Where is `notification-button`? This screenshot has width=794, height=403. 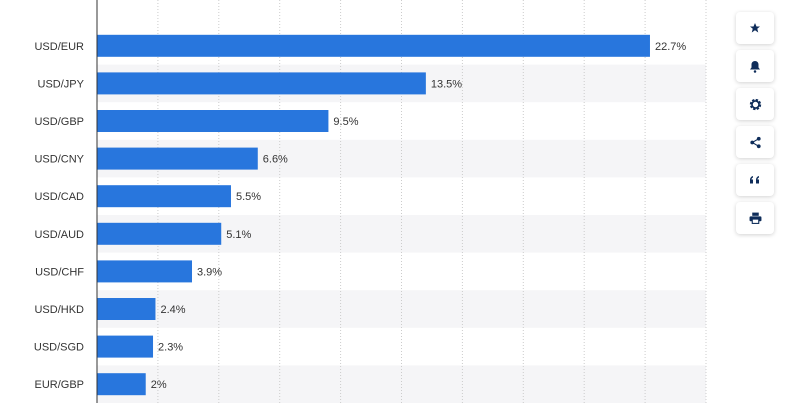
notification-button is located at coordinates (755, 66).